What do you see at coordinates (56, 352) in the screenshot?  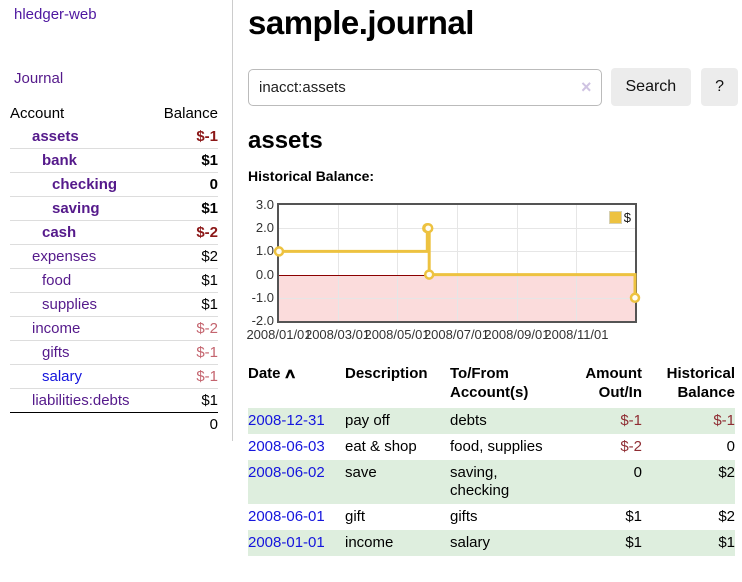 I see `account-link: gifts` at bounding box center [56, 352].